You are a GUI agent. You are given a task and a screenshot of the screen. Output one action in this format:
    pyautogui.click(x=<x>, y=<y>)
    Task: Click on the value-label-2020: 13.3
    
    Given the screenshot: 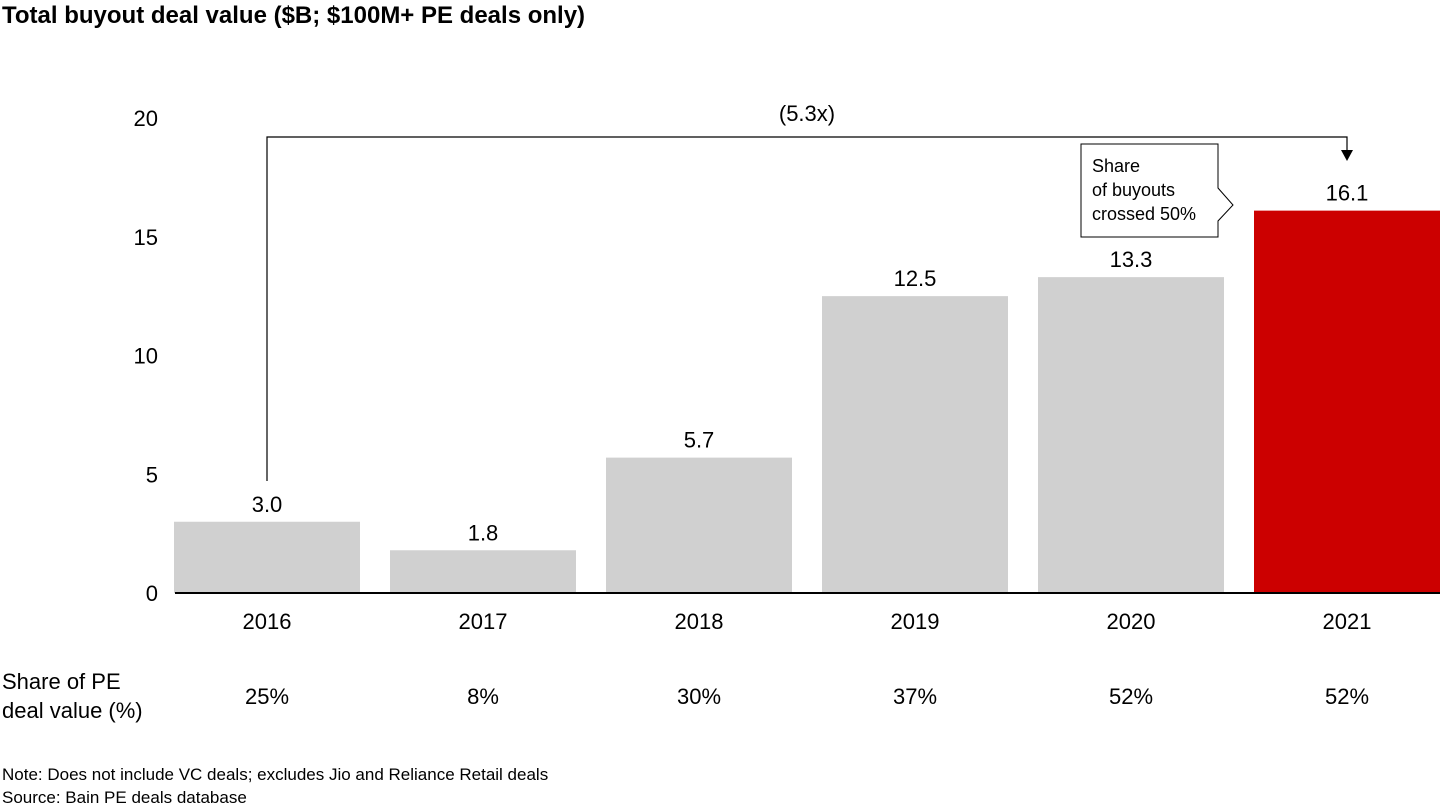 What is the action you would take?
    pyautogui.click(x=1131, y=259)
    